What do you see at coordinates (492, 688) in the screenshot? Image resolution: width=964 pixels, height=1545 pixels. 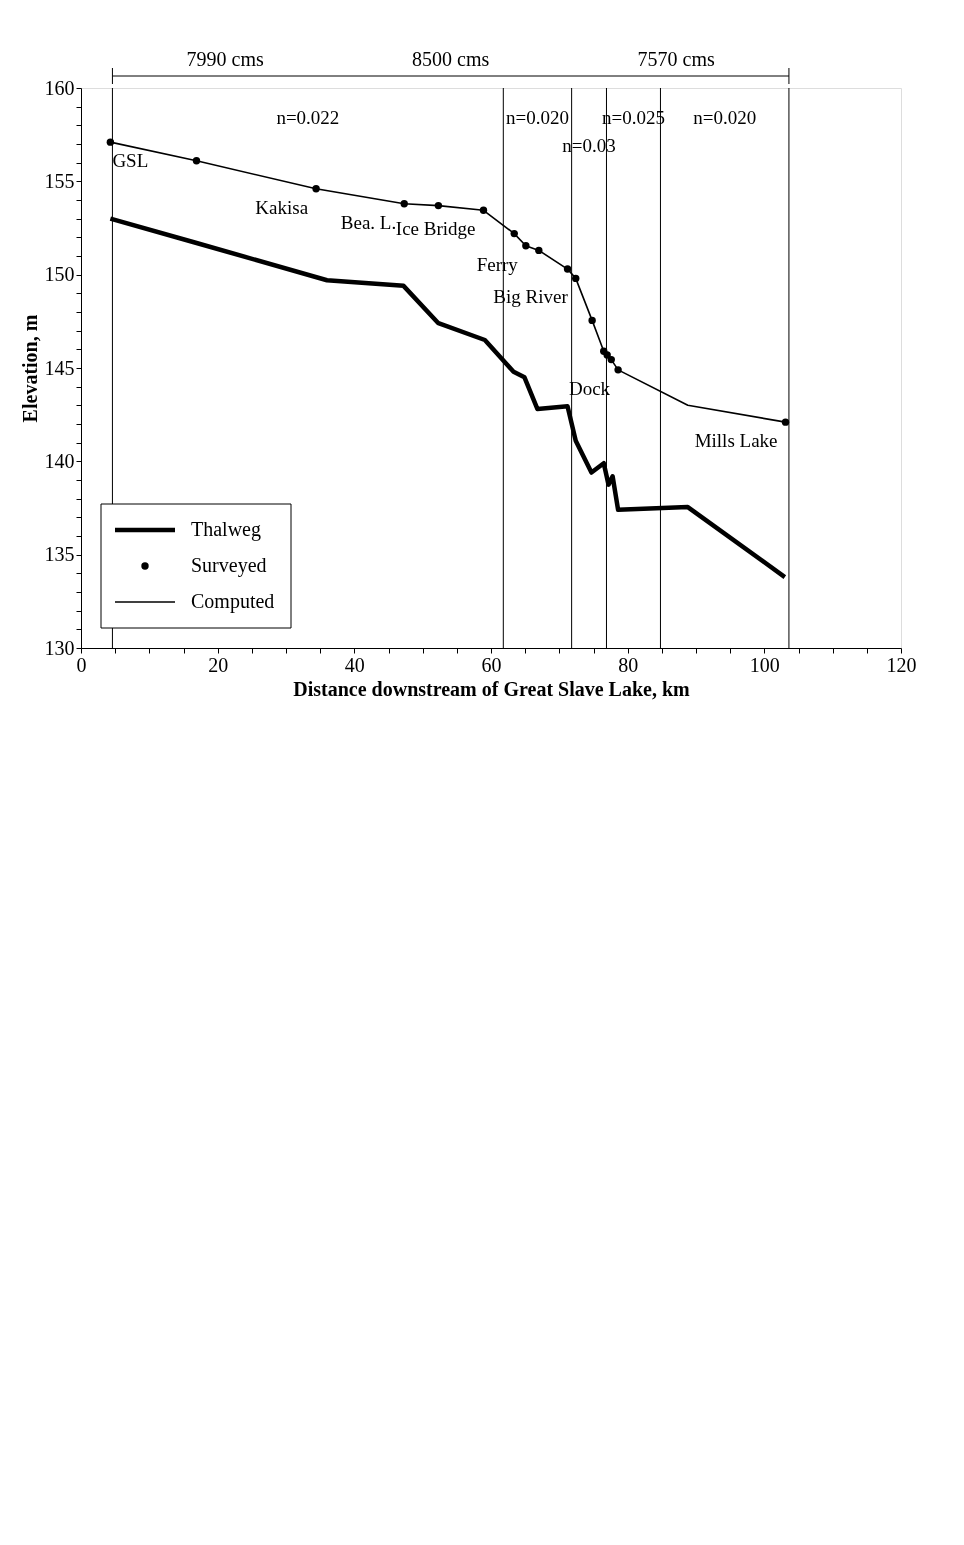 I see `x-axis-title: Distance downstream of Great Slave Lake, km` at bounding box center [492, 688].